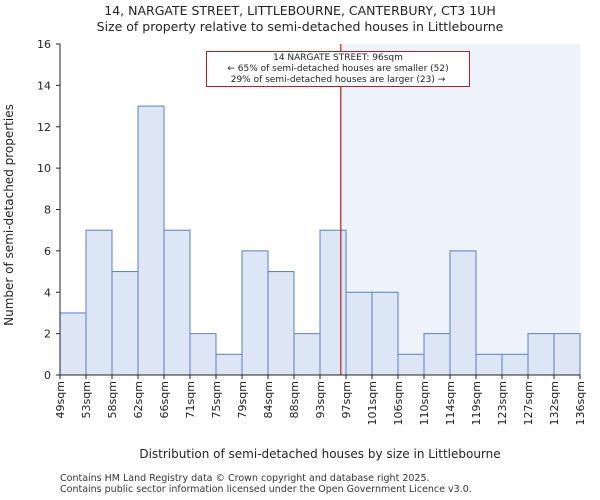 The width and height of the screenshot is (600, 500). Describe the element at coordinates (359, 333) in the screenshot. I see `bar-97sqm` at that location.